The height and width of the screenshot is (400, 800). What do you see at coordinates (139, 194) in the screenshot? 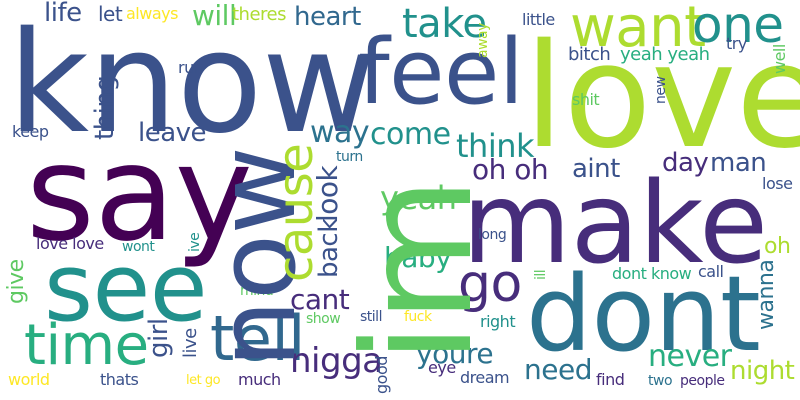
I see `word-say: say` at bounding box center [139, 194].